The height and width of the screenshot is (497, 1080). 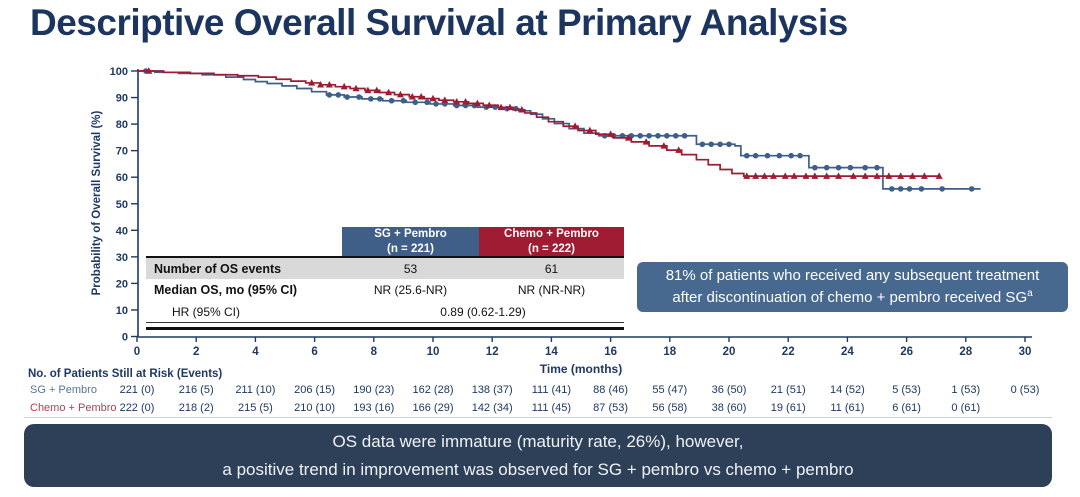 I want to click on risk-count: 111 (45), so click(x=551, y=408).